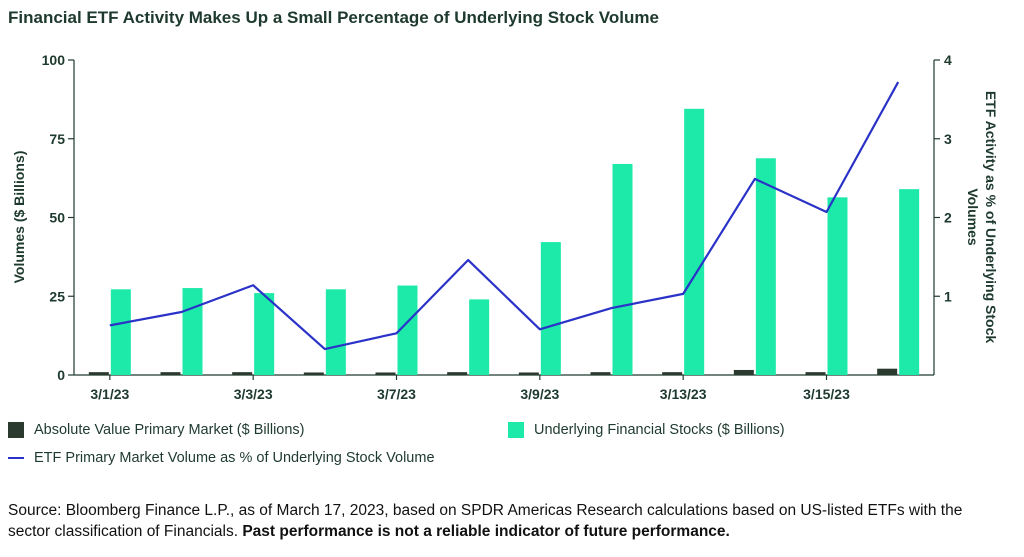  Describe the element at coordinates (109, 394) in the screenshot. I see `x-tick-label: 3/1/23` at that location.